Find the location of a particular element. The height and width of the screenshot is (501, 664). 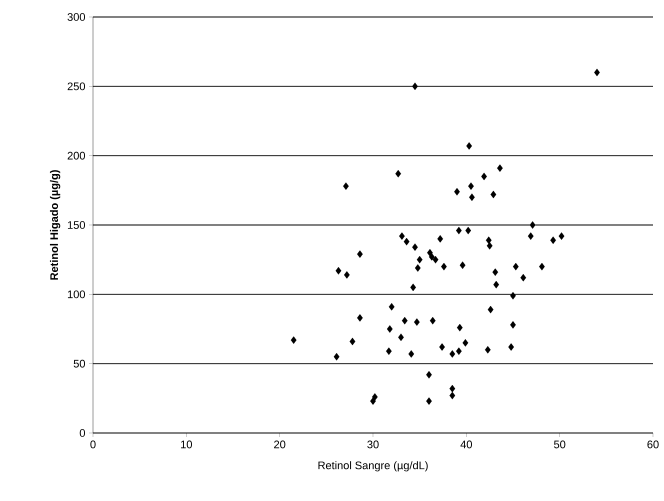

x-axis-title: Retinol Sangre (µg/dL) is located at coordinates (373, 466).